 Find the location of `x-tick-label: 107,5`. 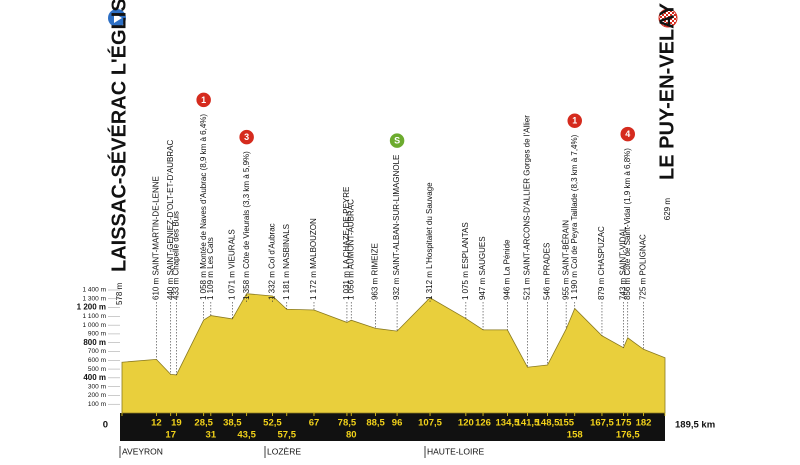

x-tick-label: 107,5 is located at coordinates (430, 423).